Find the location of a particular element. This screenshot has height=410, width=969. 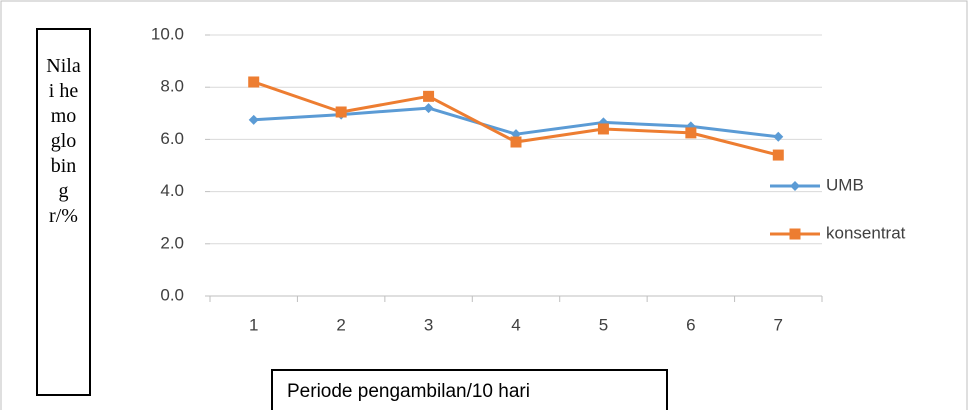

x-tick-label: 4 is located at coordinates (515, 324).